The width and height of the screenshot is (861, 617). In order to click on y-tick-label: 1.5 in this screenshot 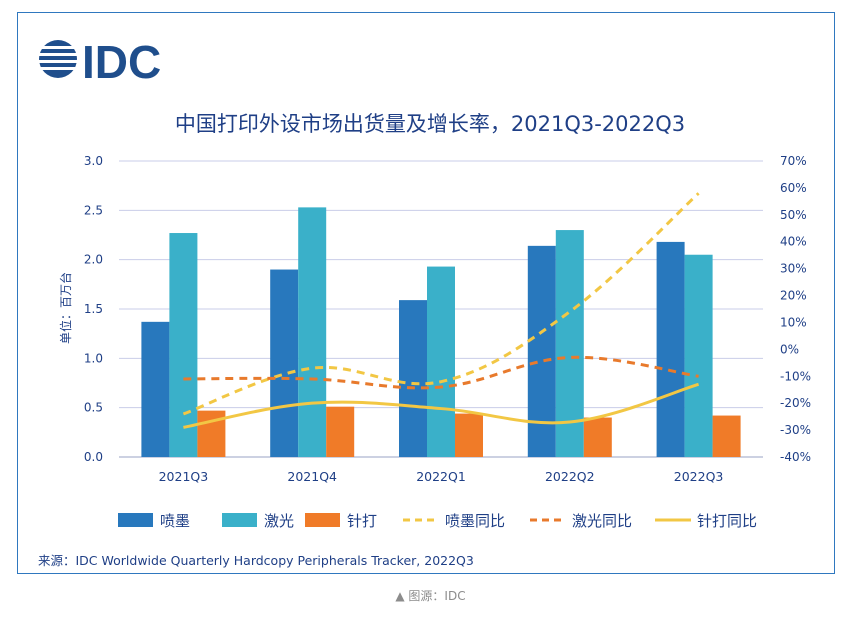, I will do `click(93, 309)`.